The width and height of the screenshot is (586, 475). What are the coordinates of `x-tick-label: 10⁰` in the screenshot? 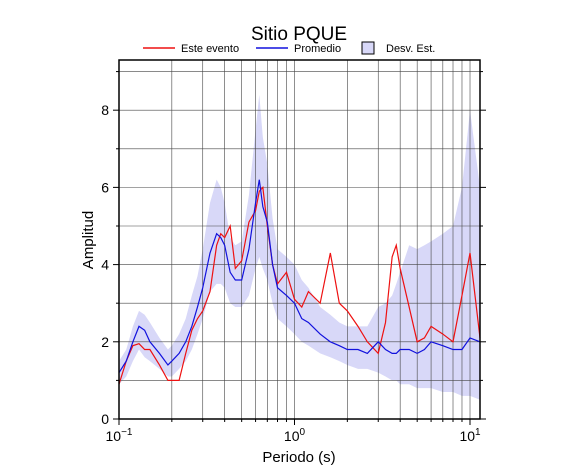 It's located at (295, 435).